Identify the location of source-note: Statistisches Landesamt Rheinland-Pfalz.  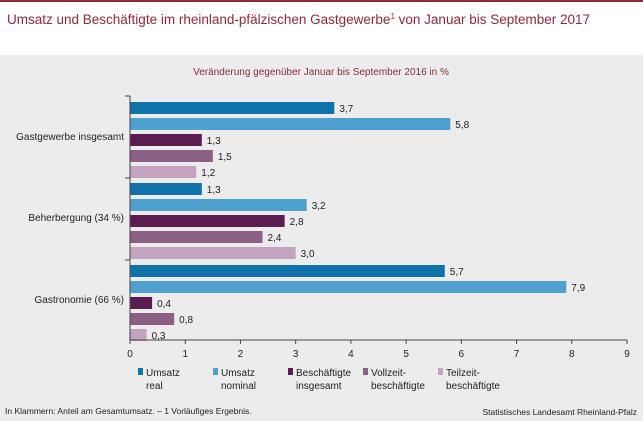
(560, 412).